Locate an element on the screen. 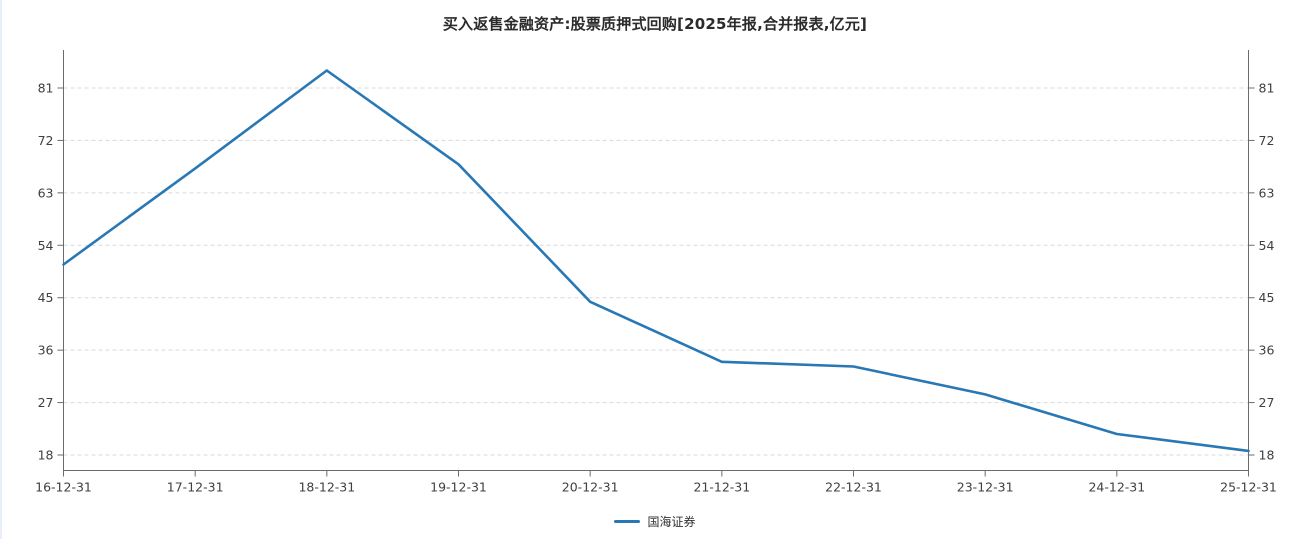 Image resolution: width=1310 pixels, height=539 pixels. y-tick-label-left: 18 is located at coordinates (46, 455).